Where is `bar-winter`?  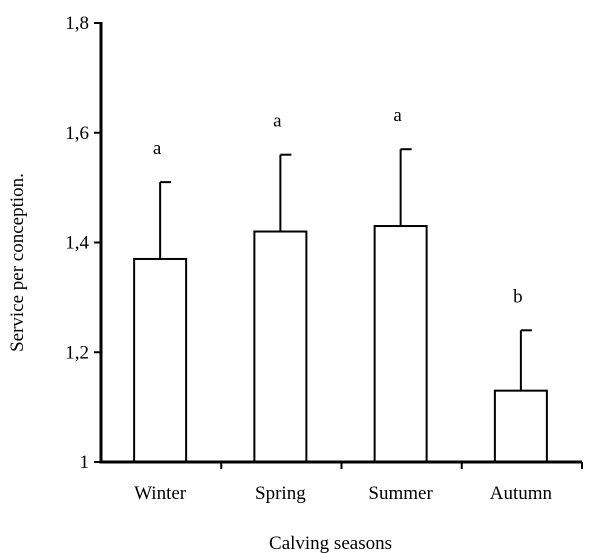 bar-winter is located at coordinates (160, 360).